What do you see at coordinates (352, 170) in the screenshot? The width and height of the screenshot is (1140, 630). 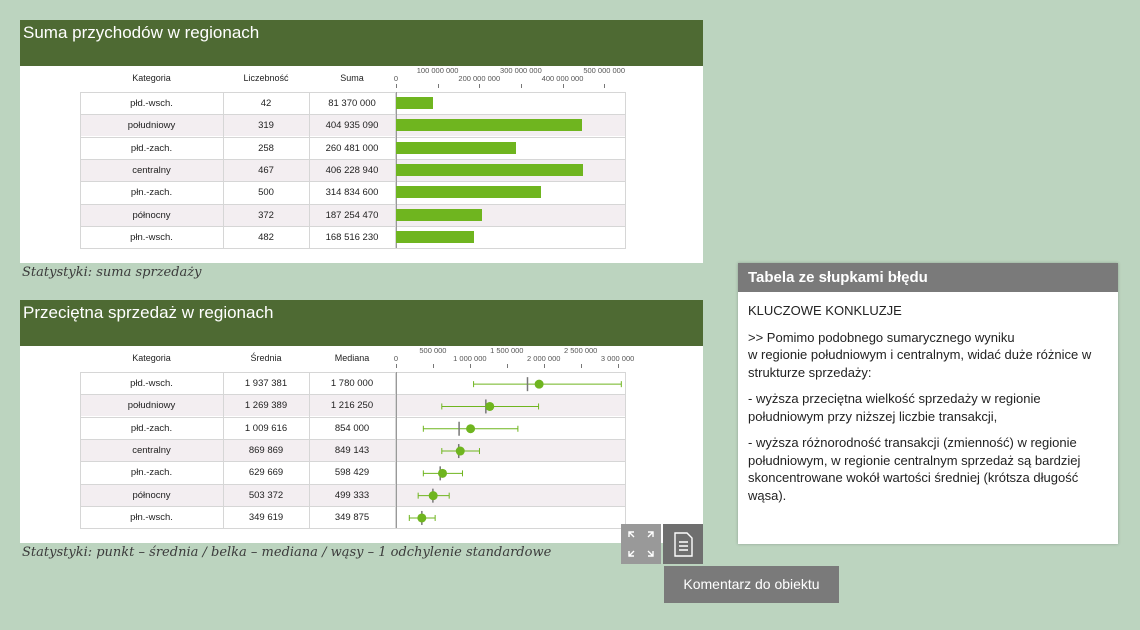 I see `table-cell: 406 228 940` at bounding box center [352, 170].